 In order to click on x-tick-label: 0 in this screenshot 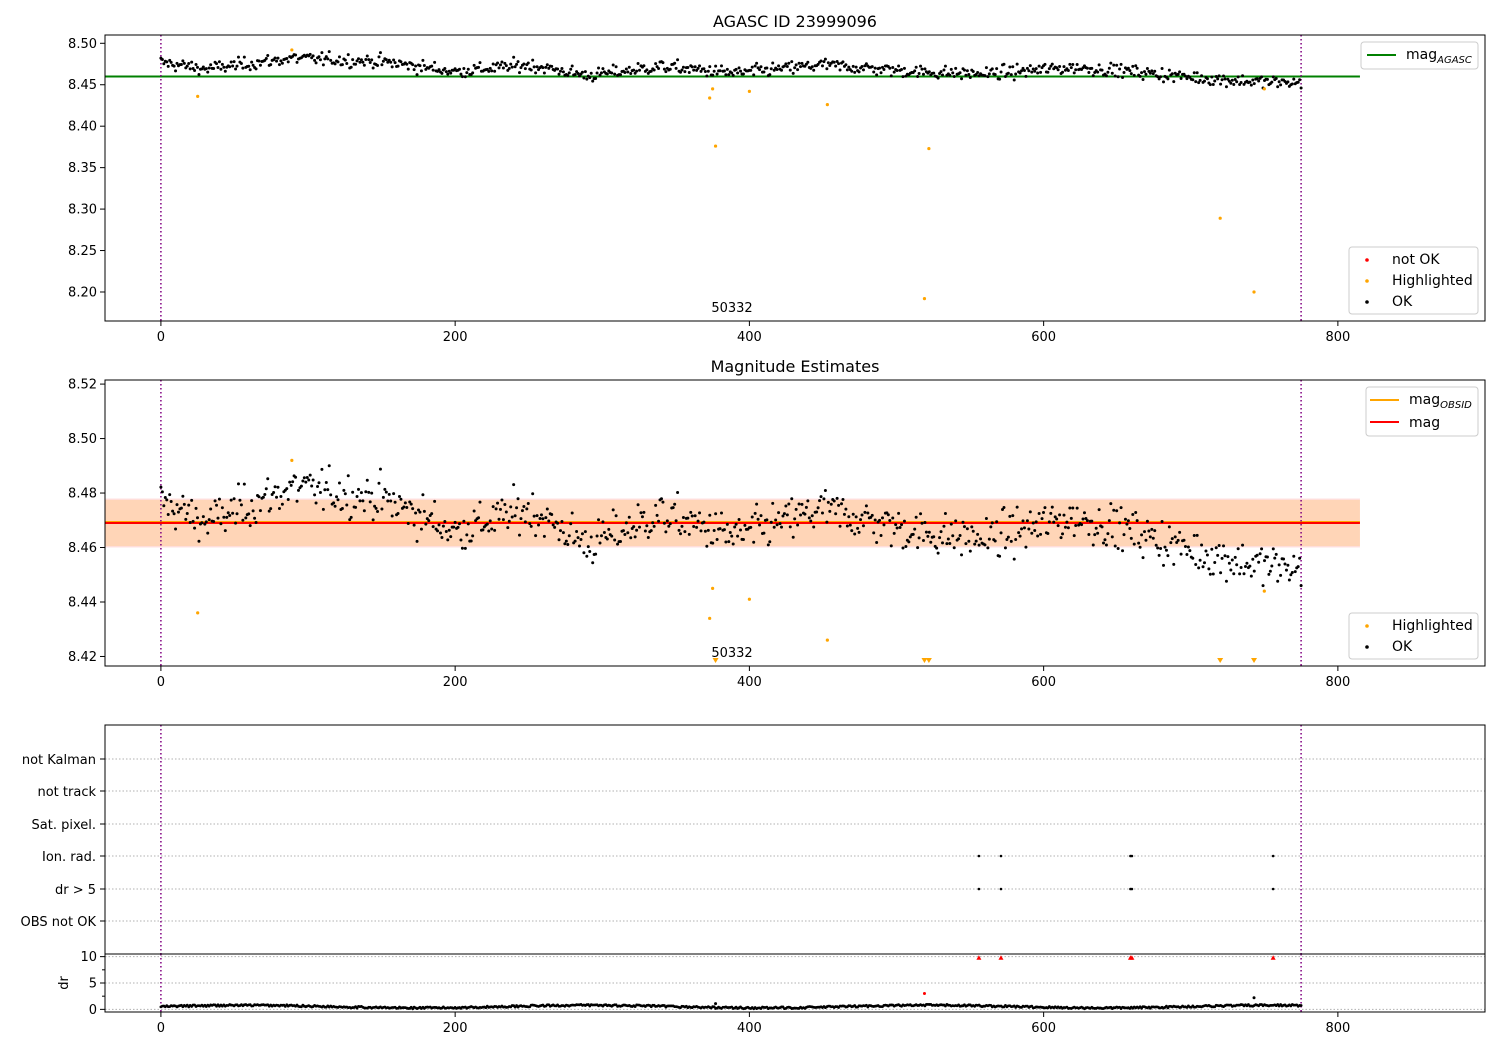, I will do `click(161, 682)`.